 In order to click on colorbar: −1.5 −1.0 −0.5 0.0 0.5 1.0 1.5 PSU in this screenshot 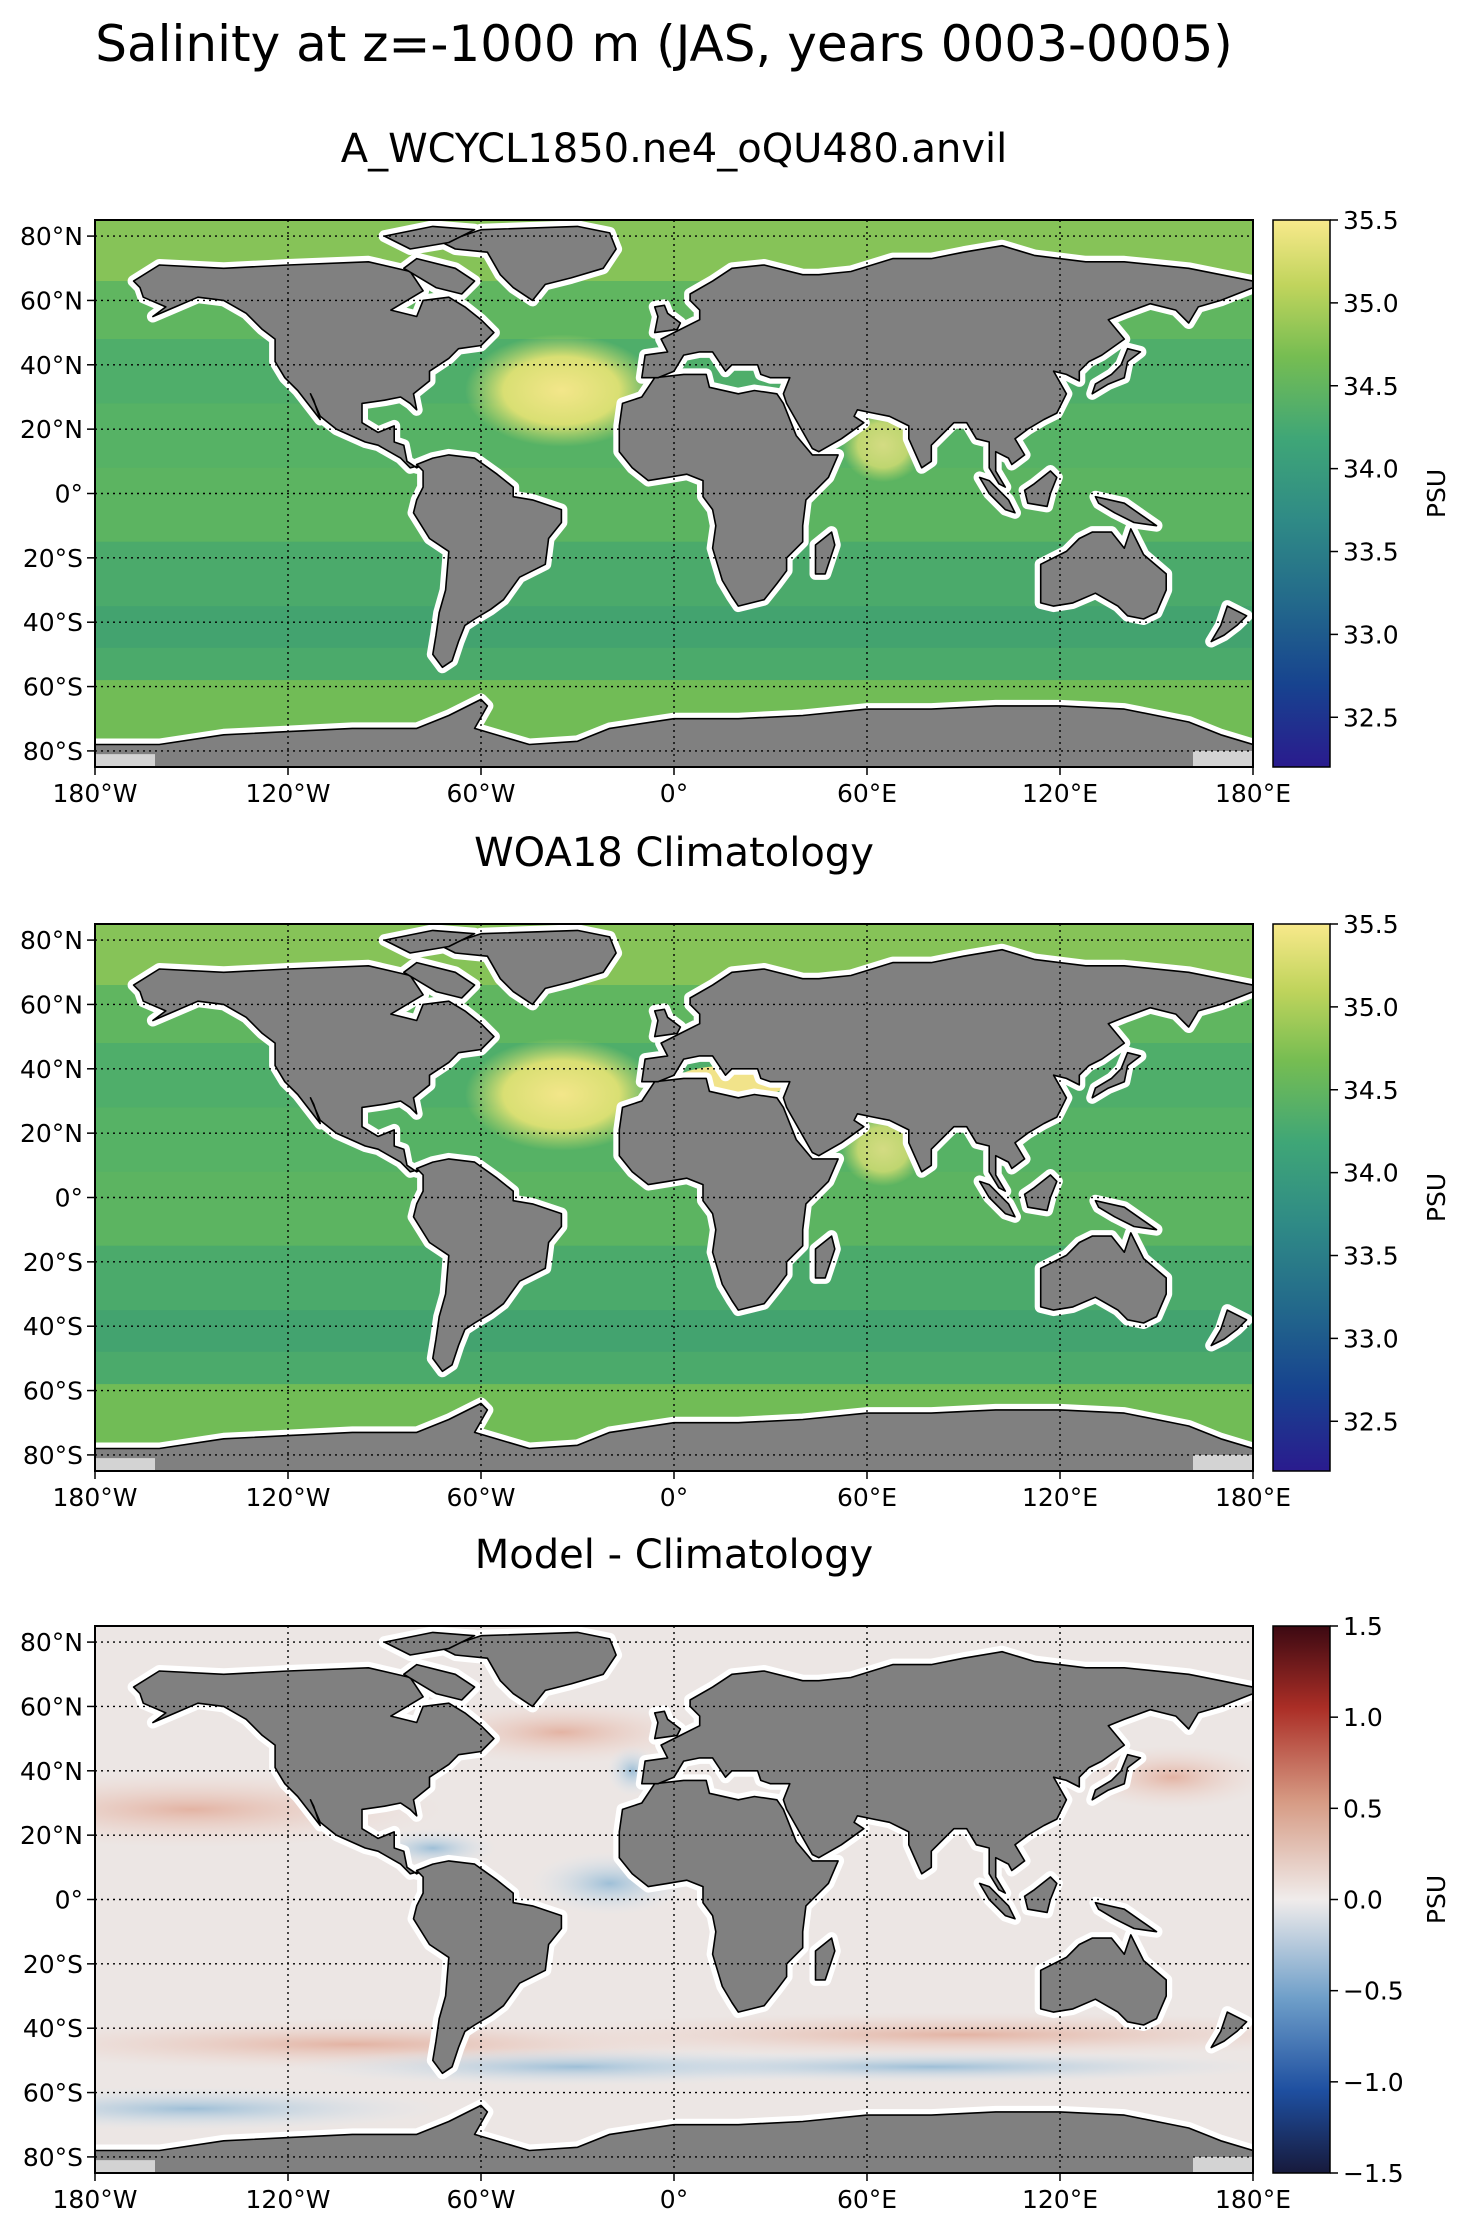, I will do `click(1361, 1900)`.